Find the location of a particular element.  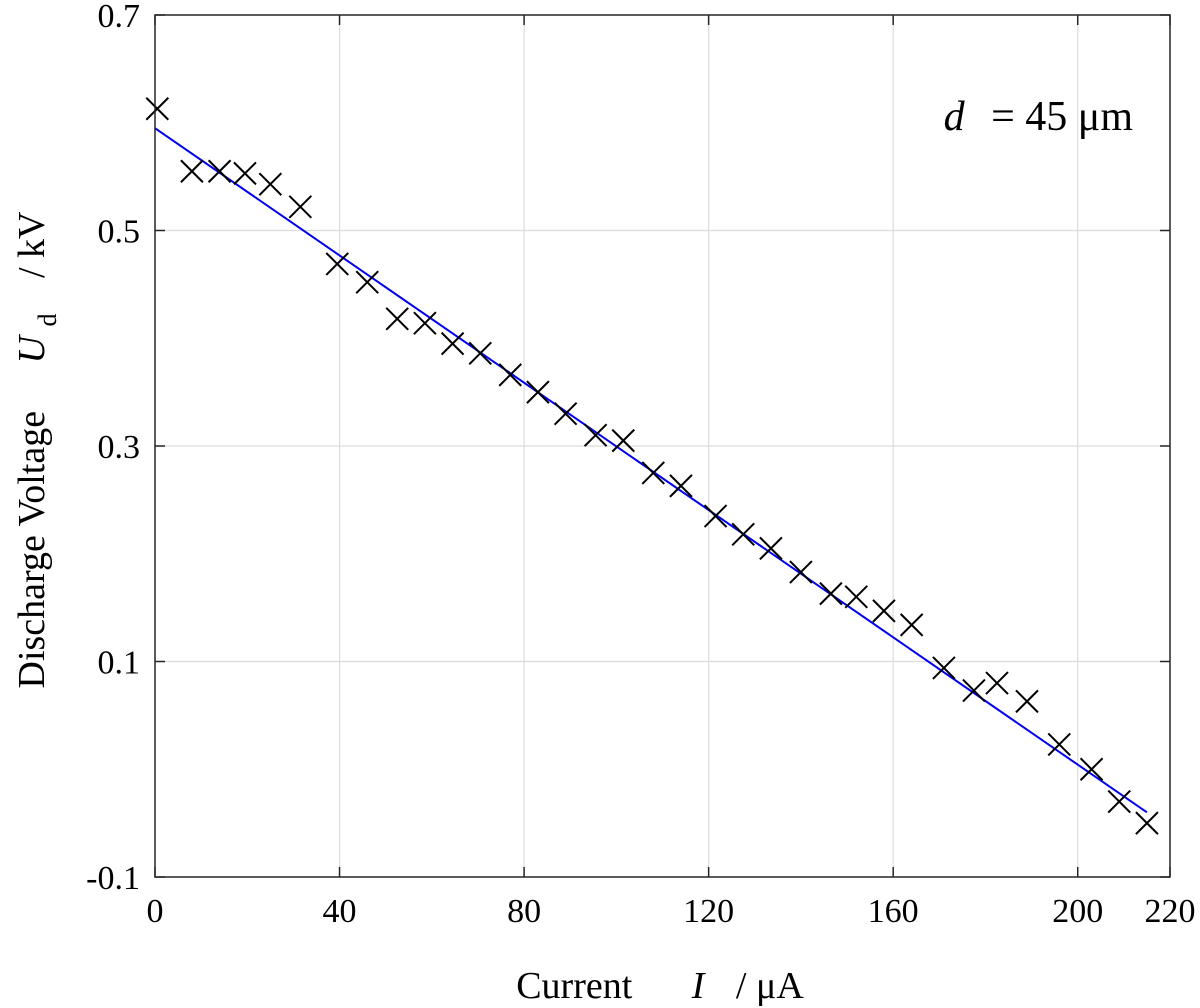

y-tick-label: 0.5 is located at coordinates (119, 232).